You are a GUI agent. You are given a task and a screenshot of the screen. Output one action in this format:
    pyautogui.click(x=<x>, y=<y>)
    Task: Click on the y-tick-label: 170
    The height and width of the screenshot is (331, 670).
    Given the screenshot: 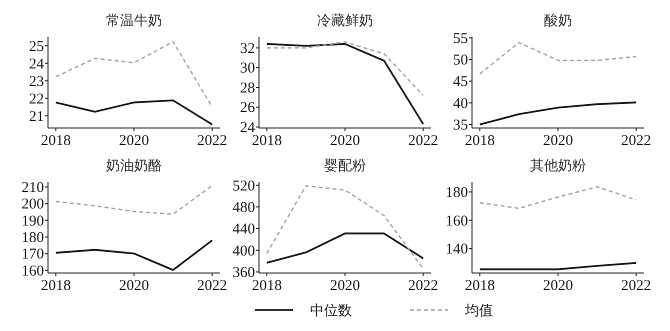 What is the action you would take?
    pyautogui.click(x=33, y=254)
    